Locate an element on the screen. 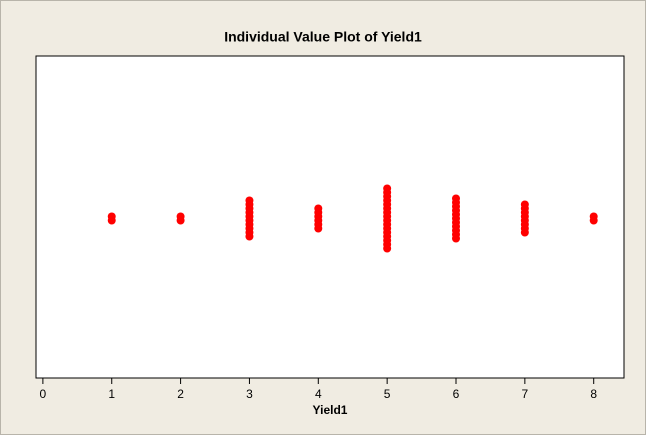 The image size is (646, 435). x-tick-label: 0 is located at coordinates (43, 394).